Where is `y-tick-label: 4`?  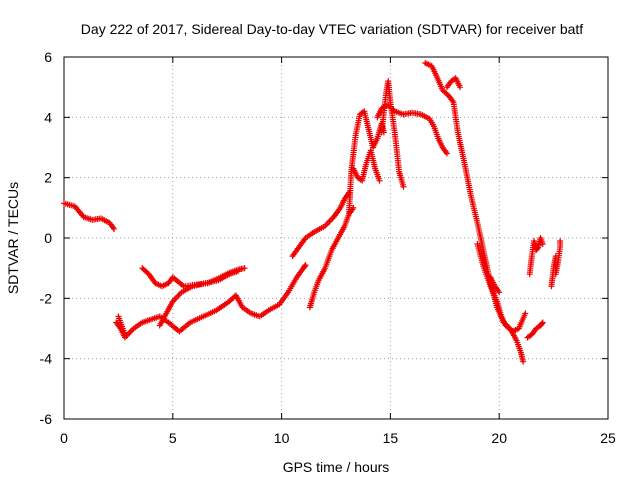 y-tick-label: 4 is located at coordinates (48, 117).